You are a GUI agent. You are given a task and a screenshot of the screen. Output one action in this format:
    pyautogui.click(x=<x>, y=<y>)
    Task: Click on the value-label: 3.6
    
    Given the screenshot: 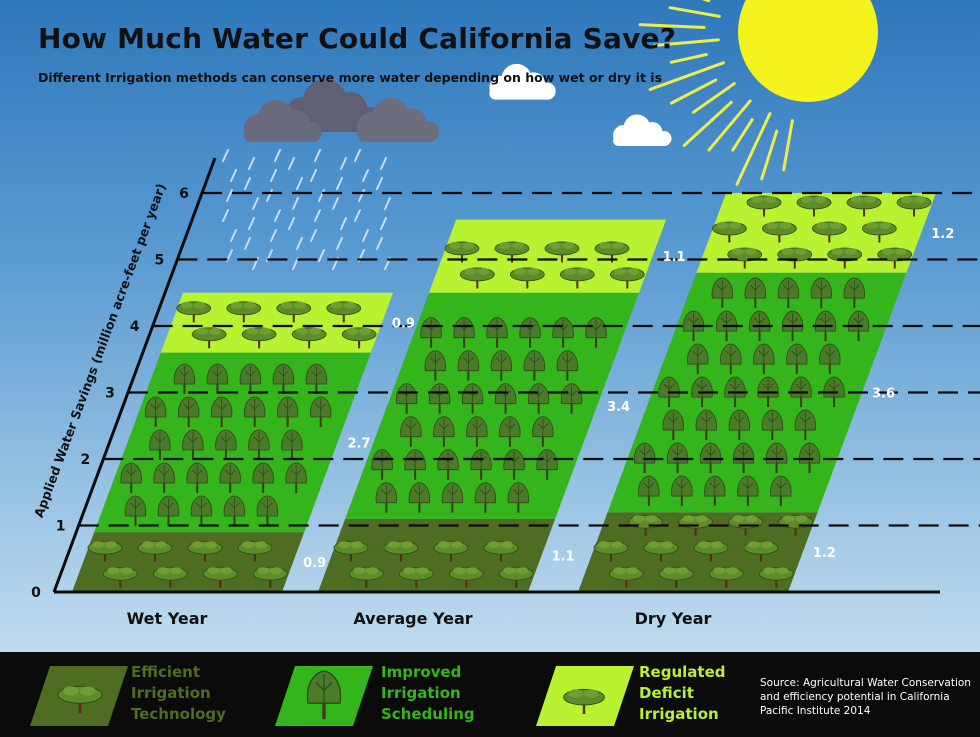 What is the action you would take?
    pyautogui.click(x=883, y=394)
    